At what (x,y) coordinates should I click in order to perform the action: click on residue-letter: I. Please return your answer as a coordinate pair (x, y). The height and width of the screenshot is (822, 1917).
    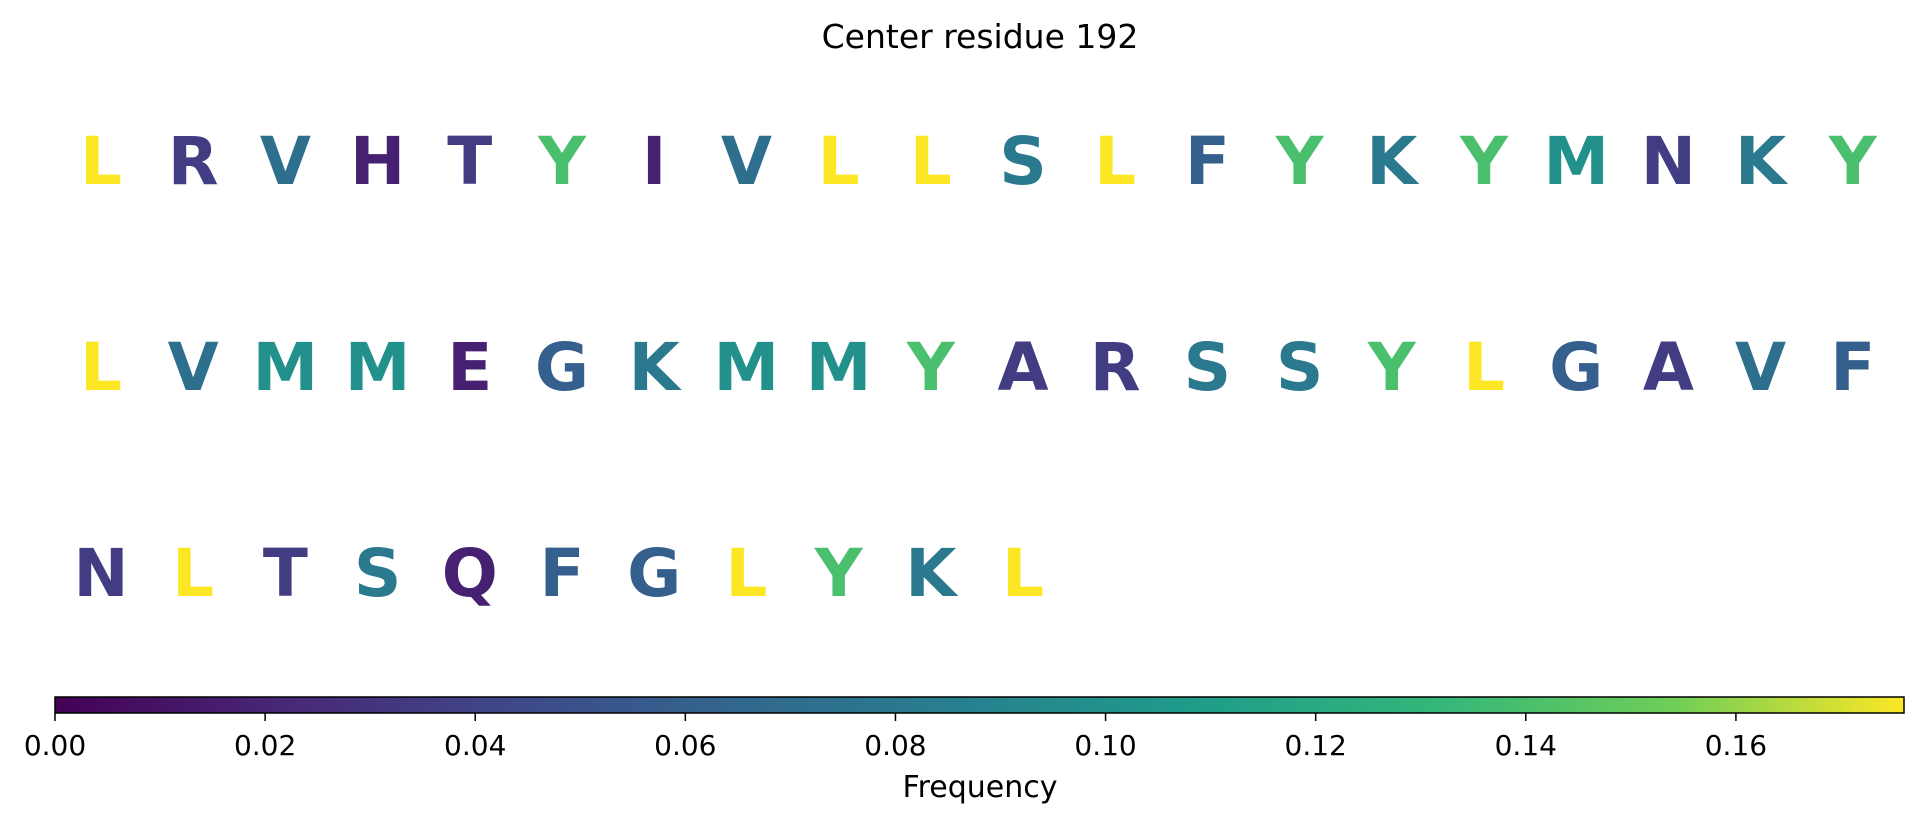
    Looking at the image, I should click on (654, 161).